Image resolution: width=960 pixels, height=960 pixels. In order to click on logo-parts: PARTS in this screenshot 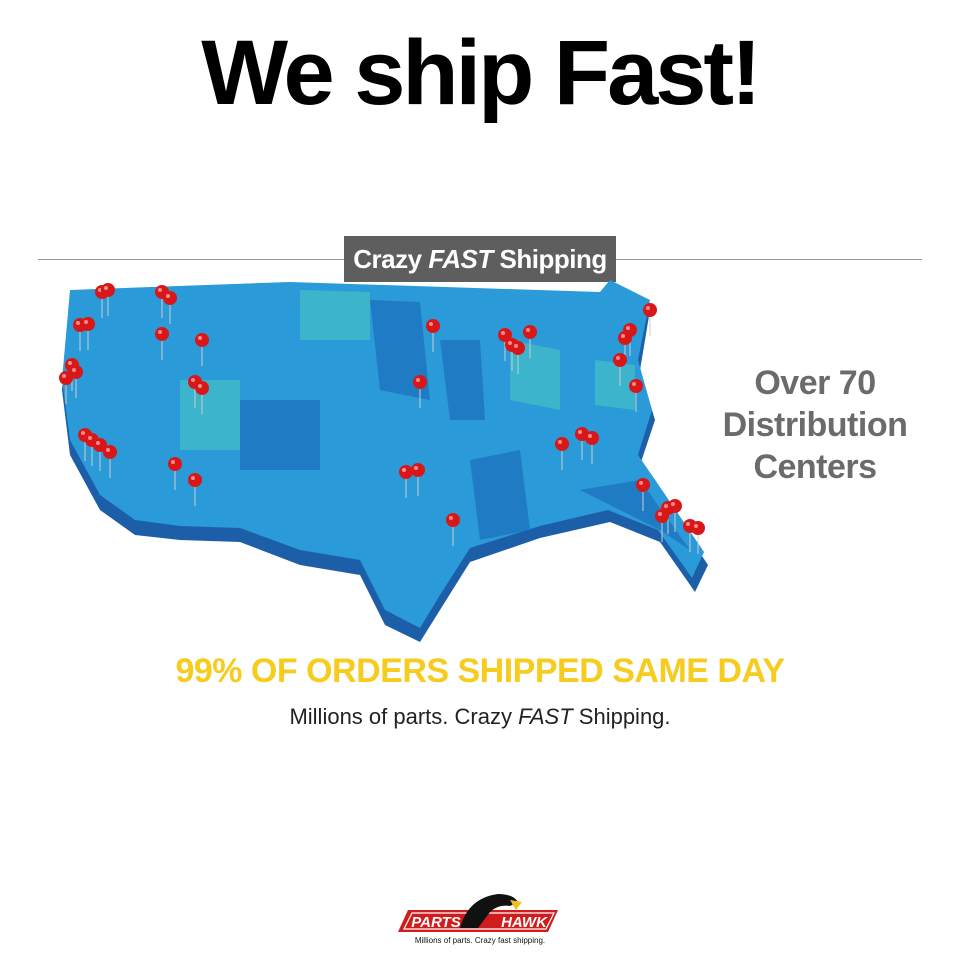, I will do `click(435, 922)`.